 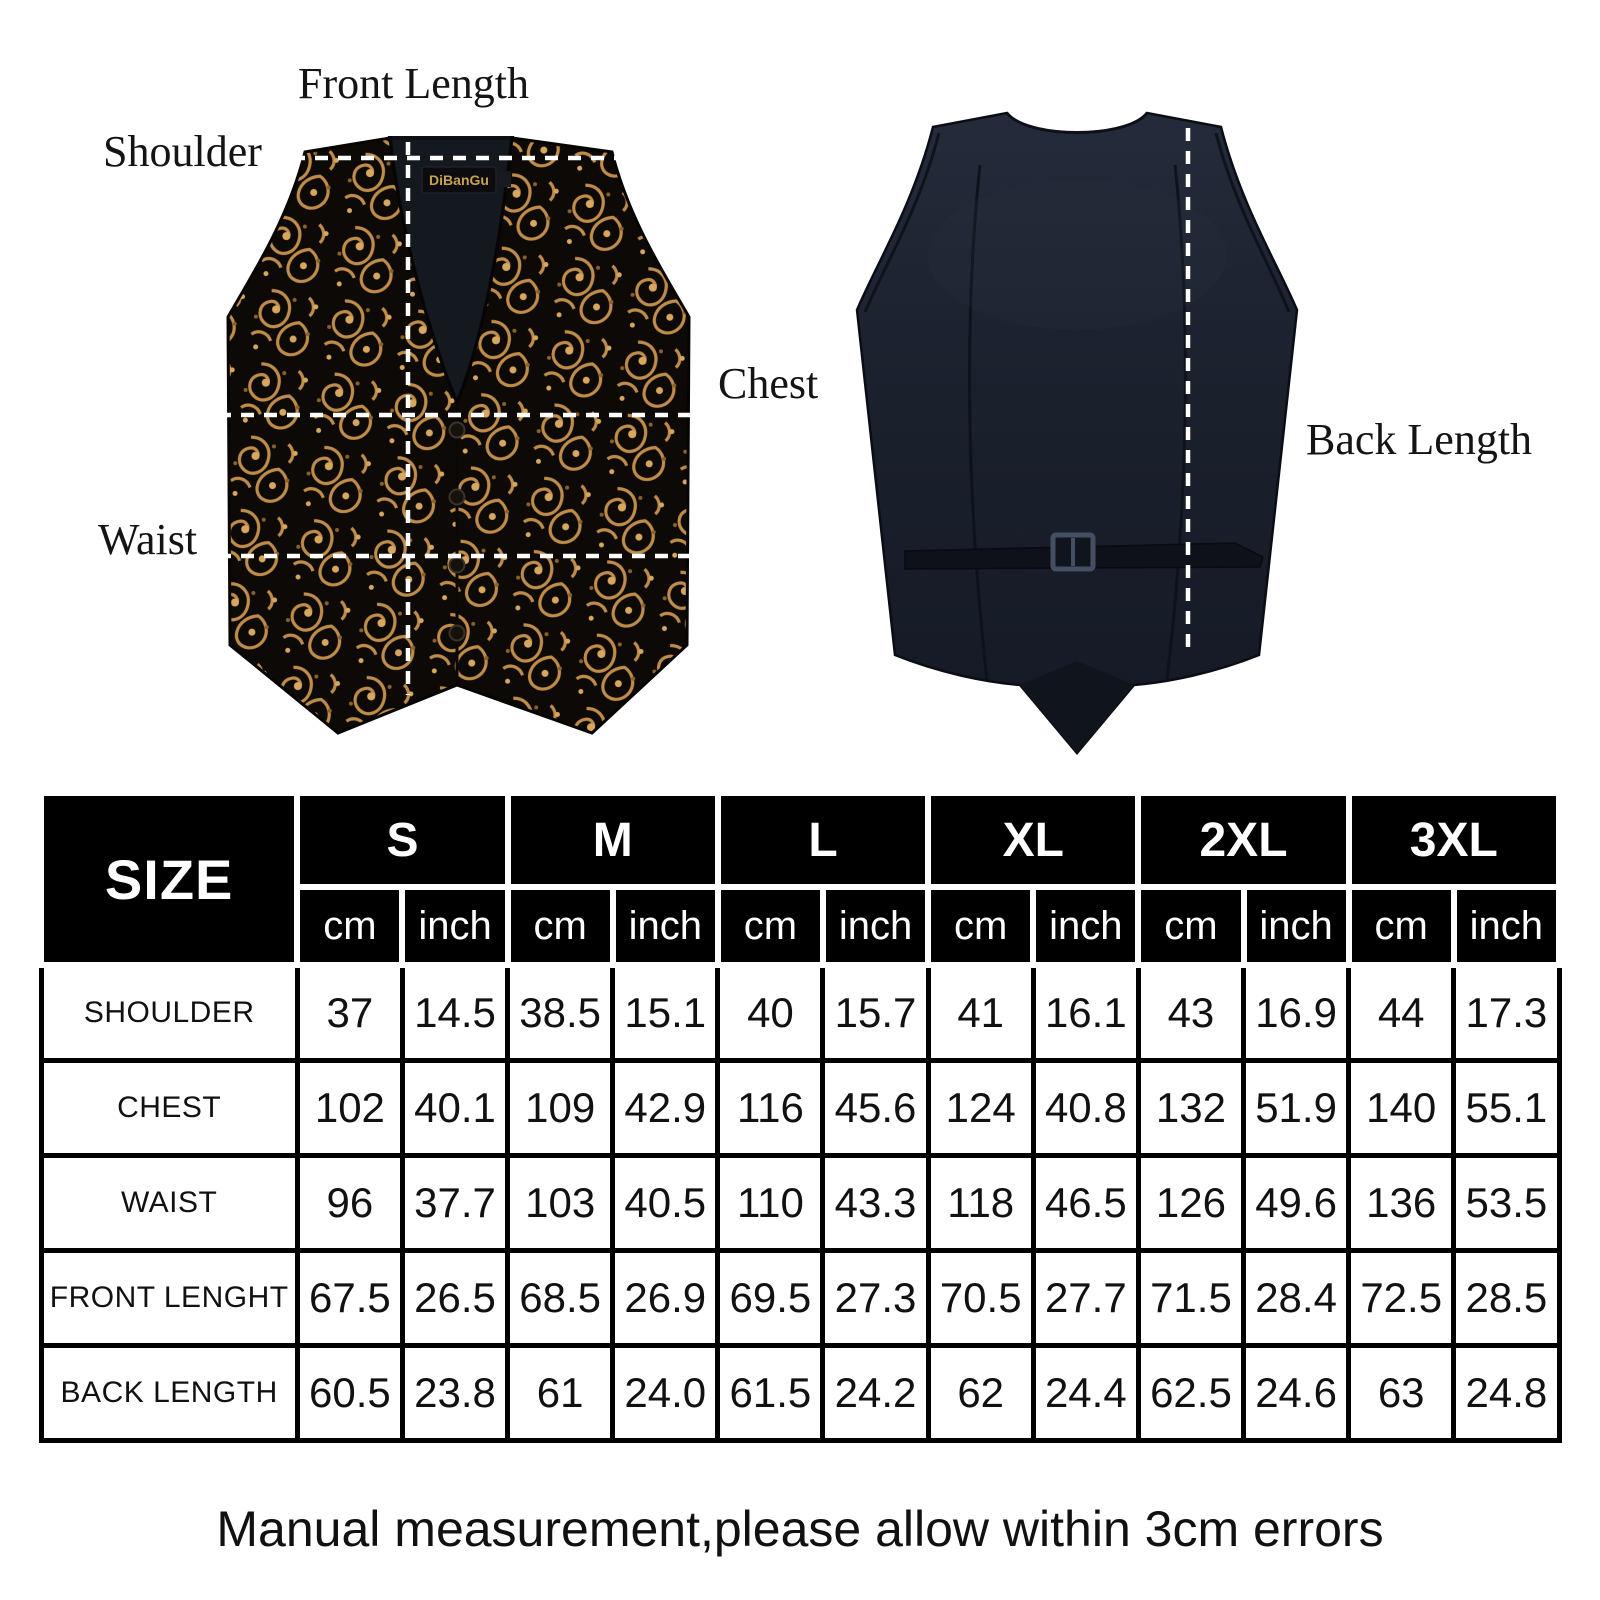 What do you see at coordinates (1191, 1297) in the screenshot?
I see `size-value-cell: 71.5` at bounding box center [1191, 1297].